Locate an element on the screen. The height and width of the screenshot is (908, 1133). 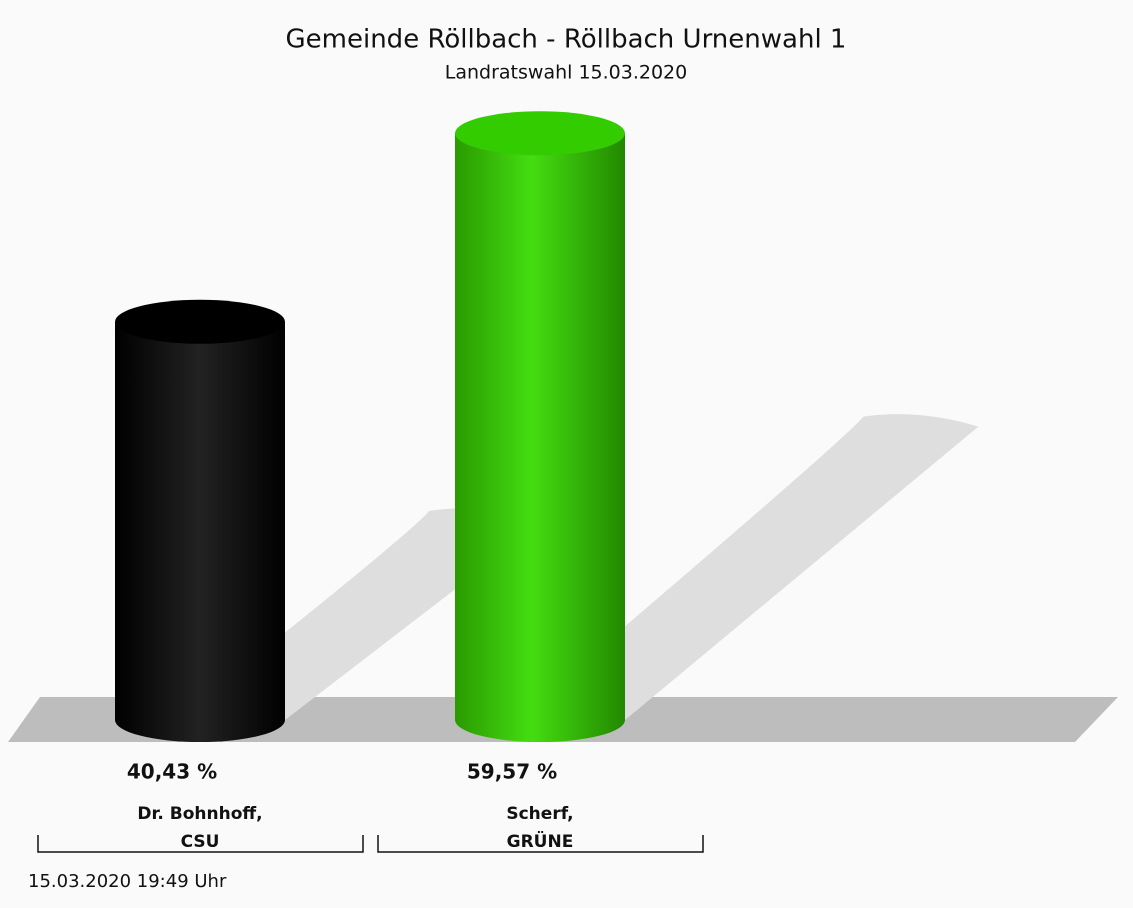
category-label: Scherf, GRÜNE is located at coordinates (540, 828).